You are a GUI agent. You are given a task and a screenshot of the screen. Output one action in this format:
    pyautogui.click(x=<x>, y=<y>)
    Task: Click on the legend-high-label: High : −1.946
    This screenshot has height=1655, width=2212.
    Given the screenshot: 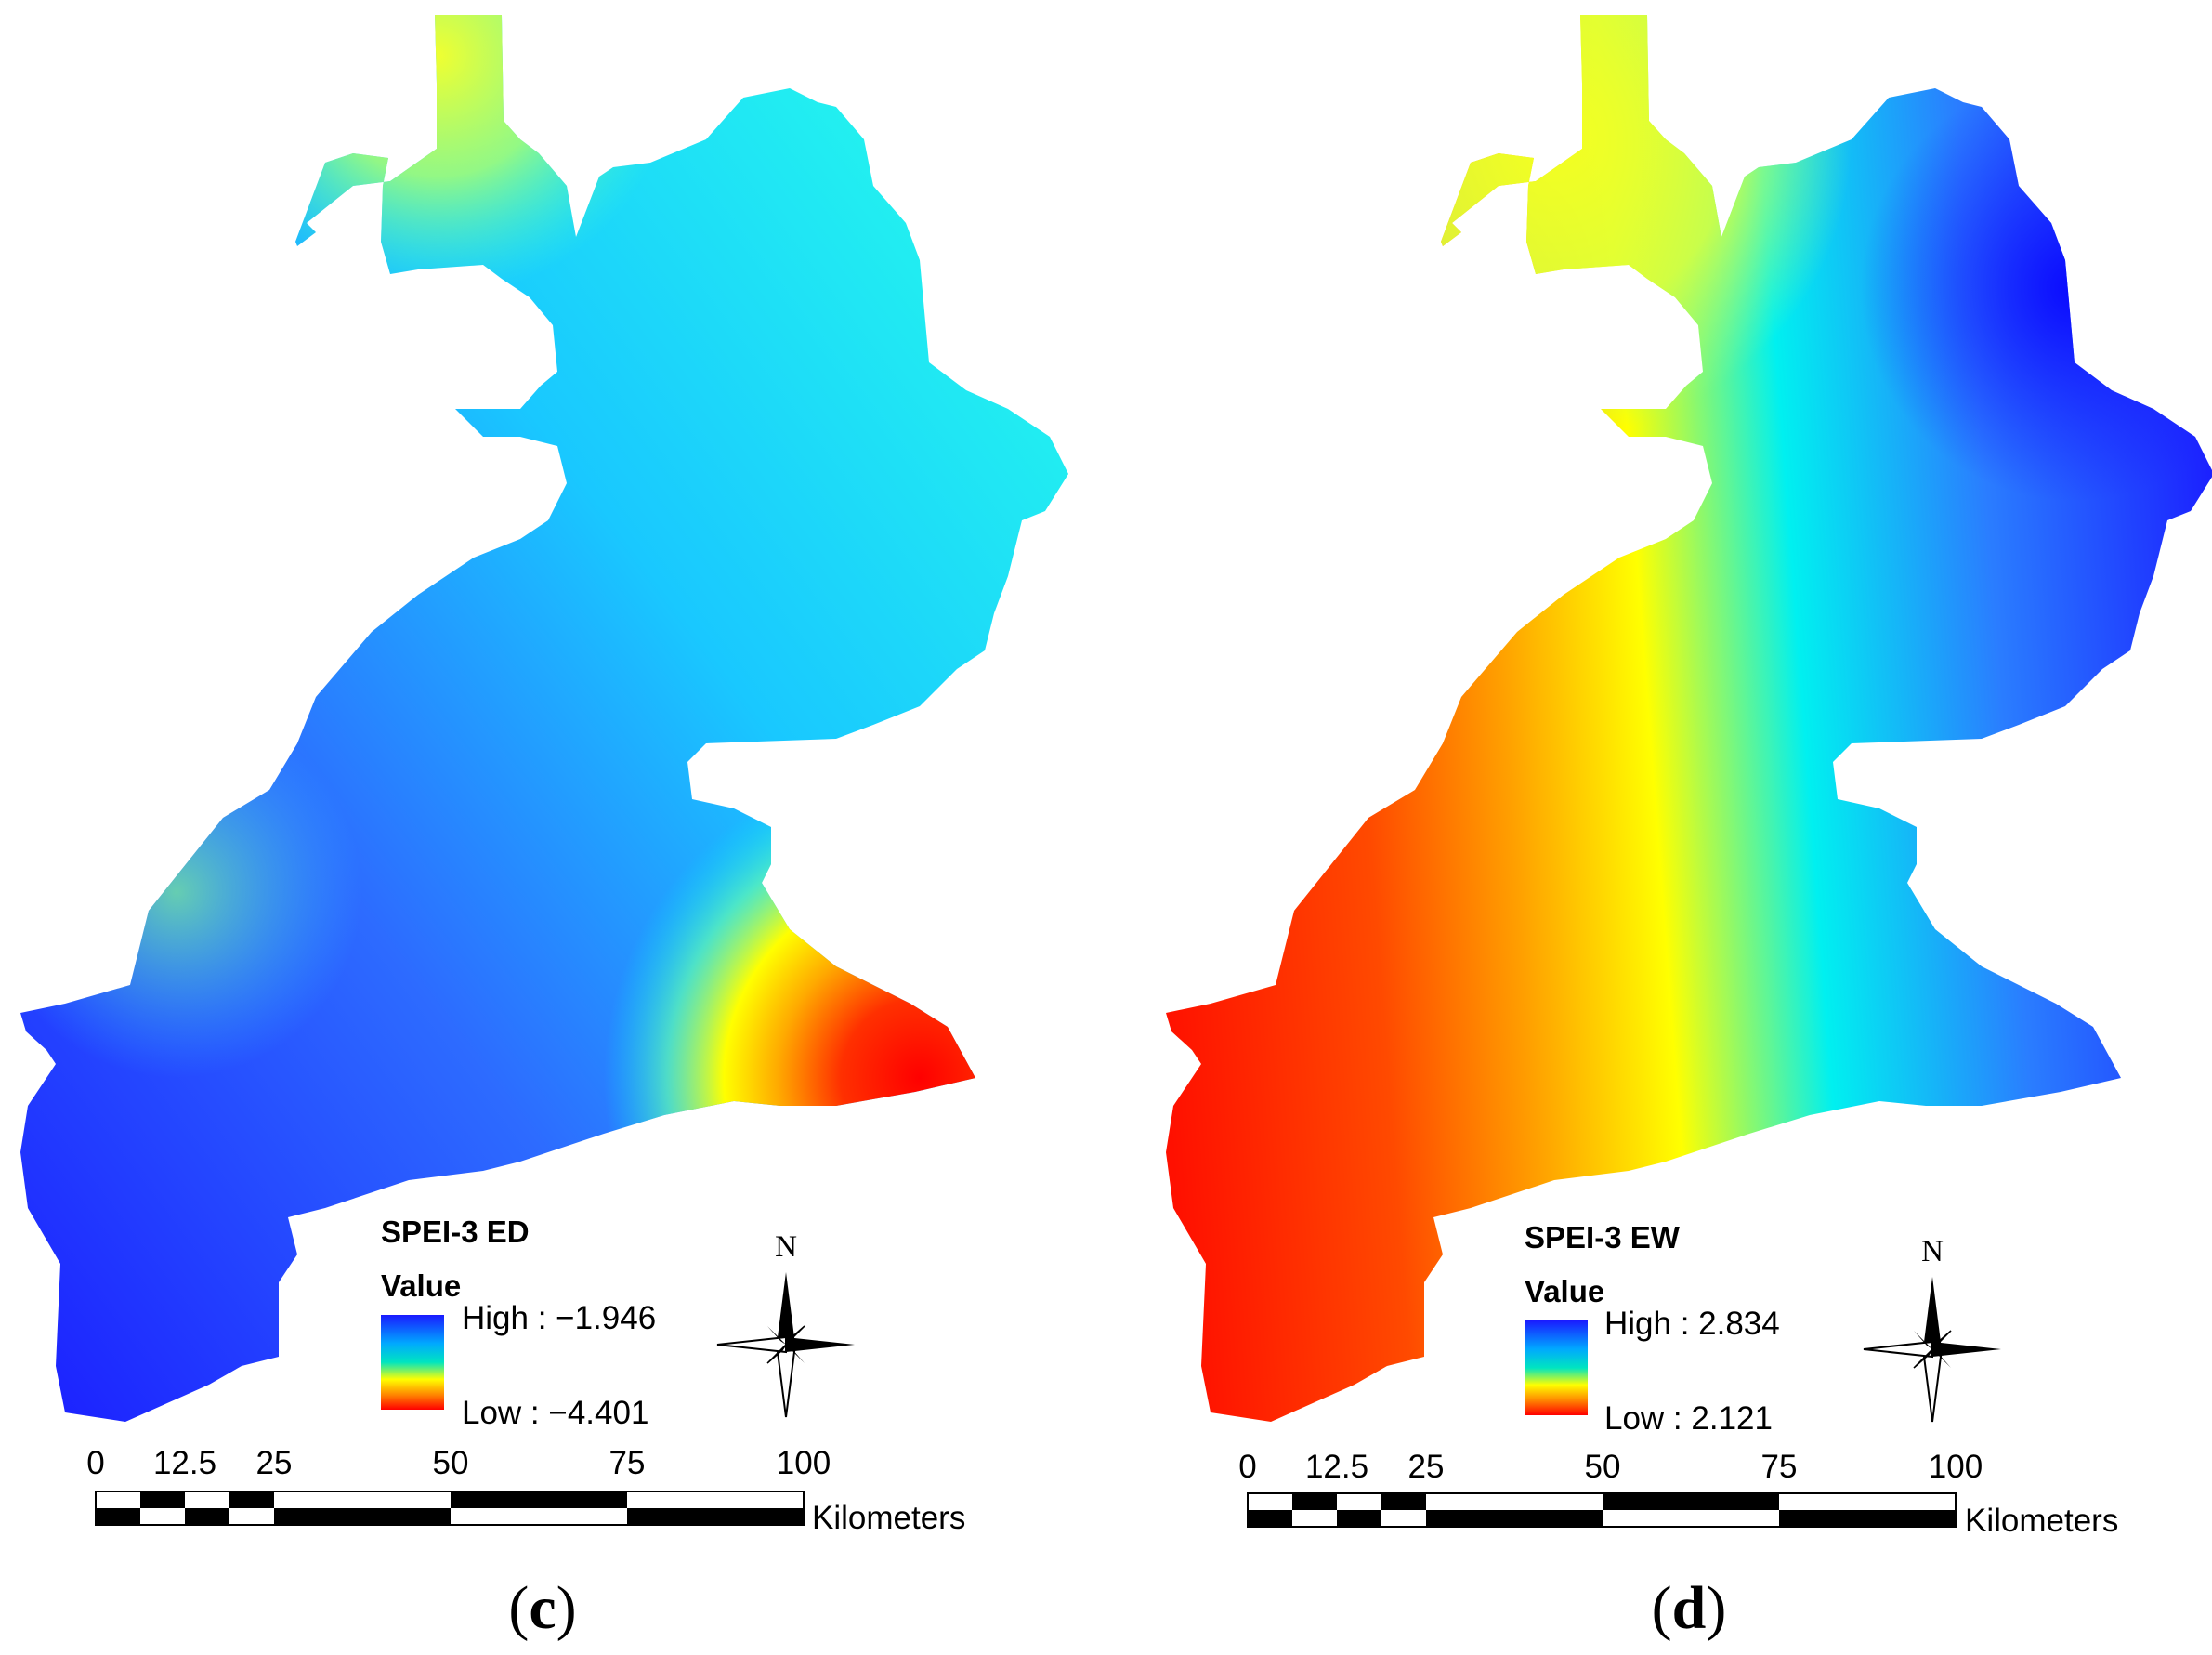 What is the action you would take?
    pyautogui.click(x=559, y=1318)
    